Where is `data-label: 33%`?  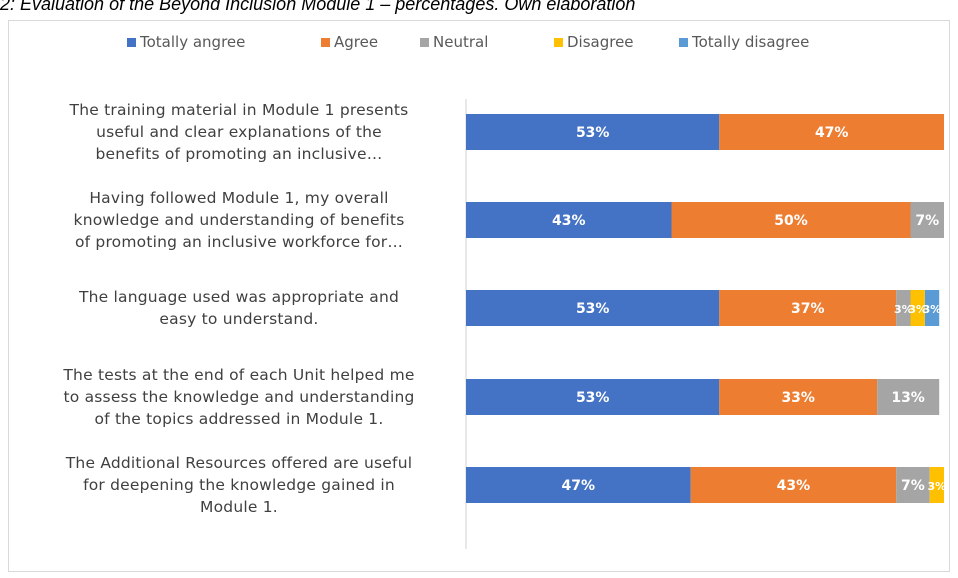
data-label: 33% is located at coordinates (798, 398).